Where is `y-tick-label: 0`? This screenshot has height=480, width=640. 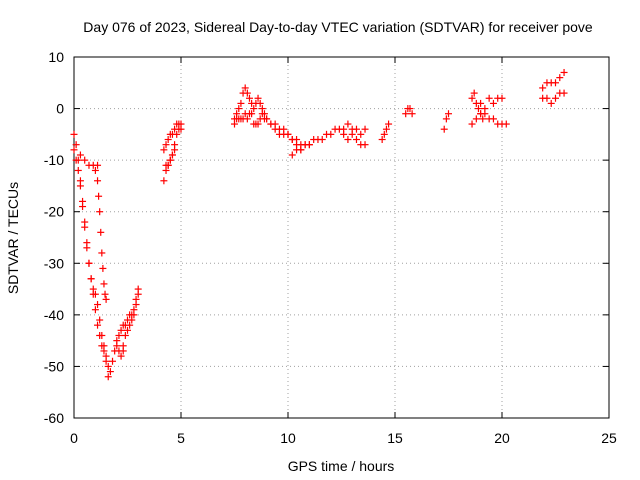 y-tick-label: 0 is located at coordinates (60, 109).